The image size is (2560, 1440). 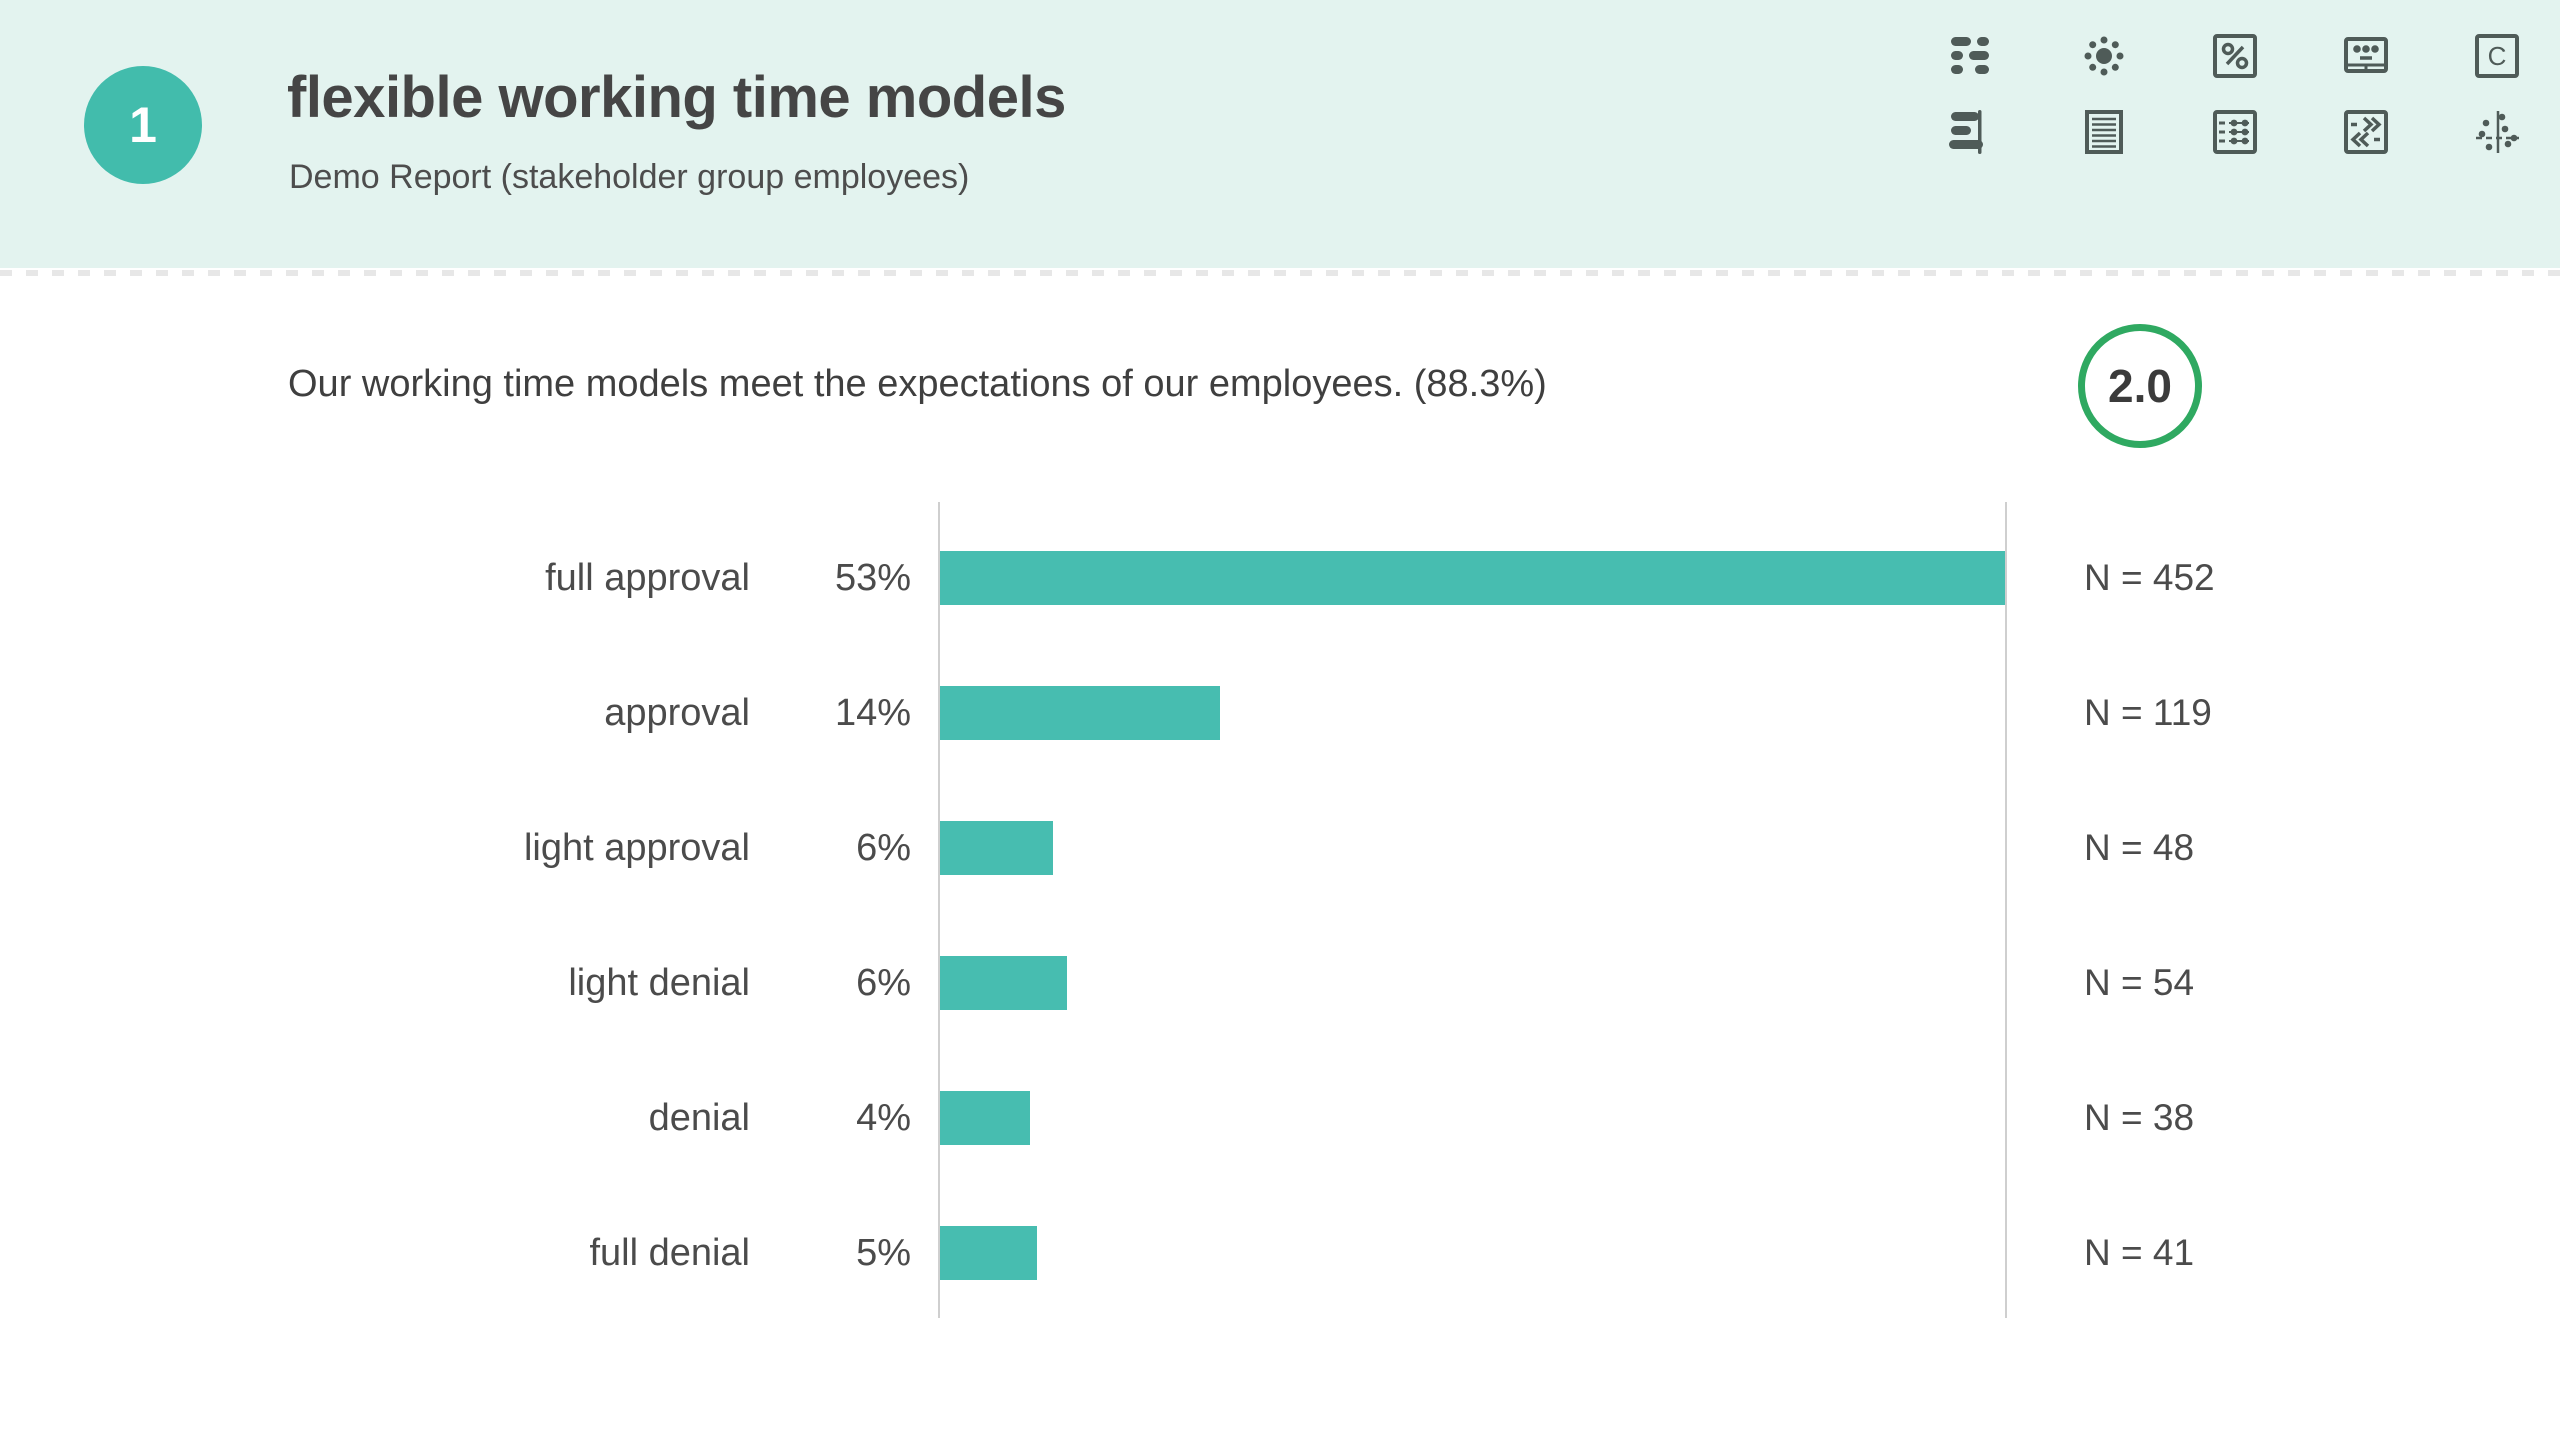 I want to click on percent-label: 14%, so click(x=872, y=713).